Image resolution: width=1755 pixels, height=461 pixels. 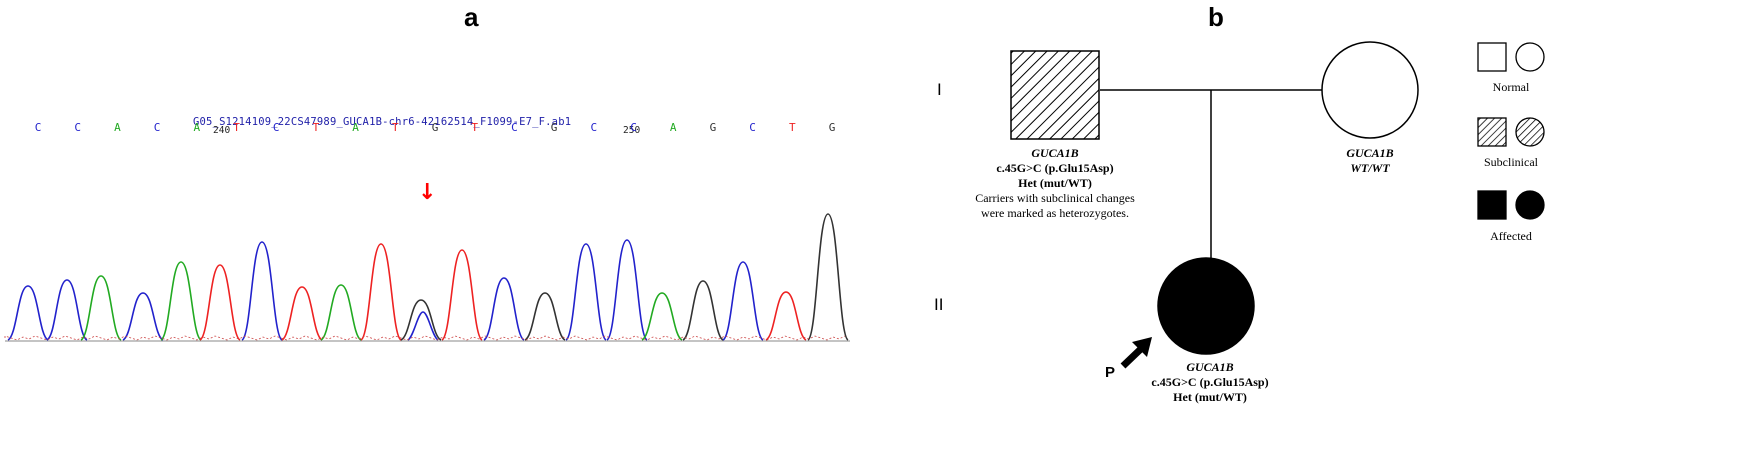 I want to click on generation-label-ii: II, so click(x=939, y=304).